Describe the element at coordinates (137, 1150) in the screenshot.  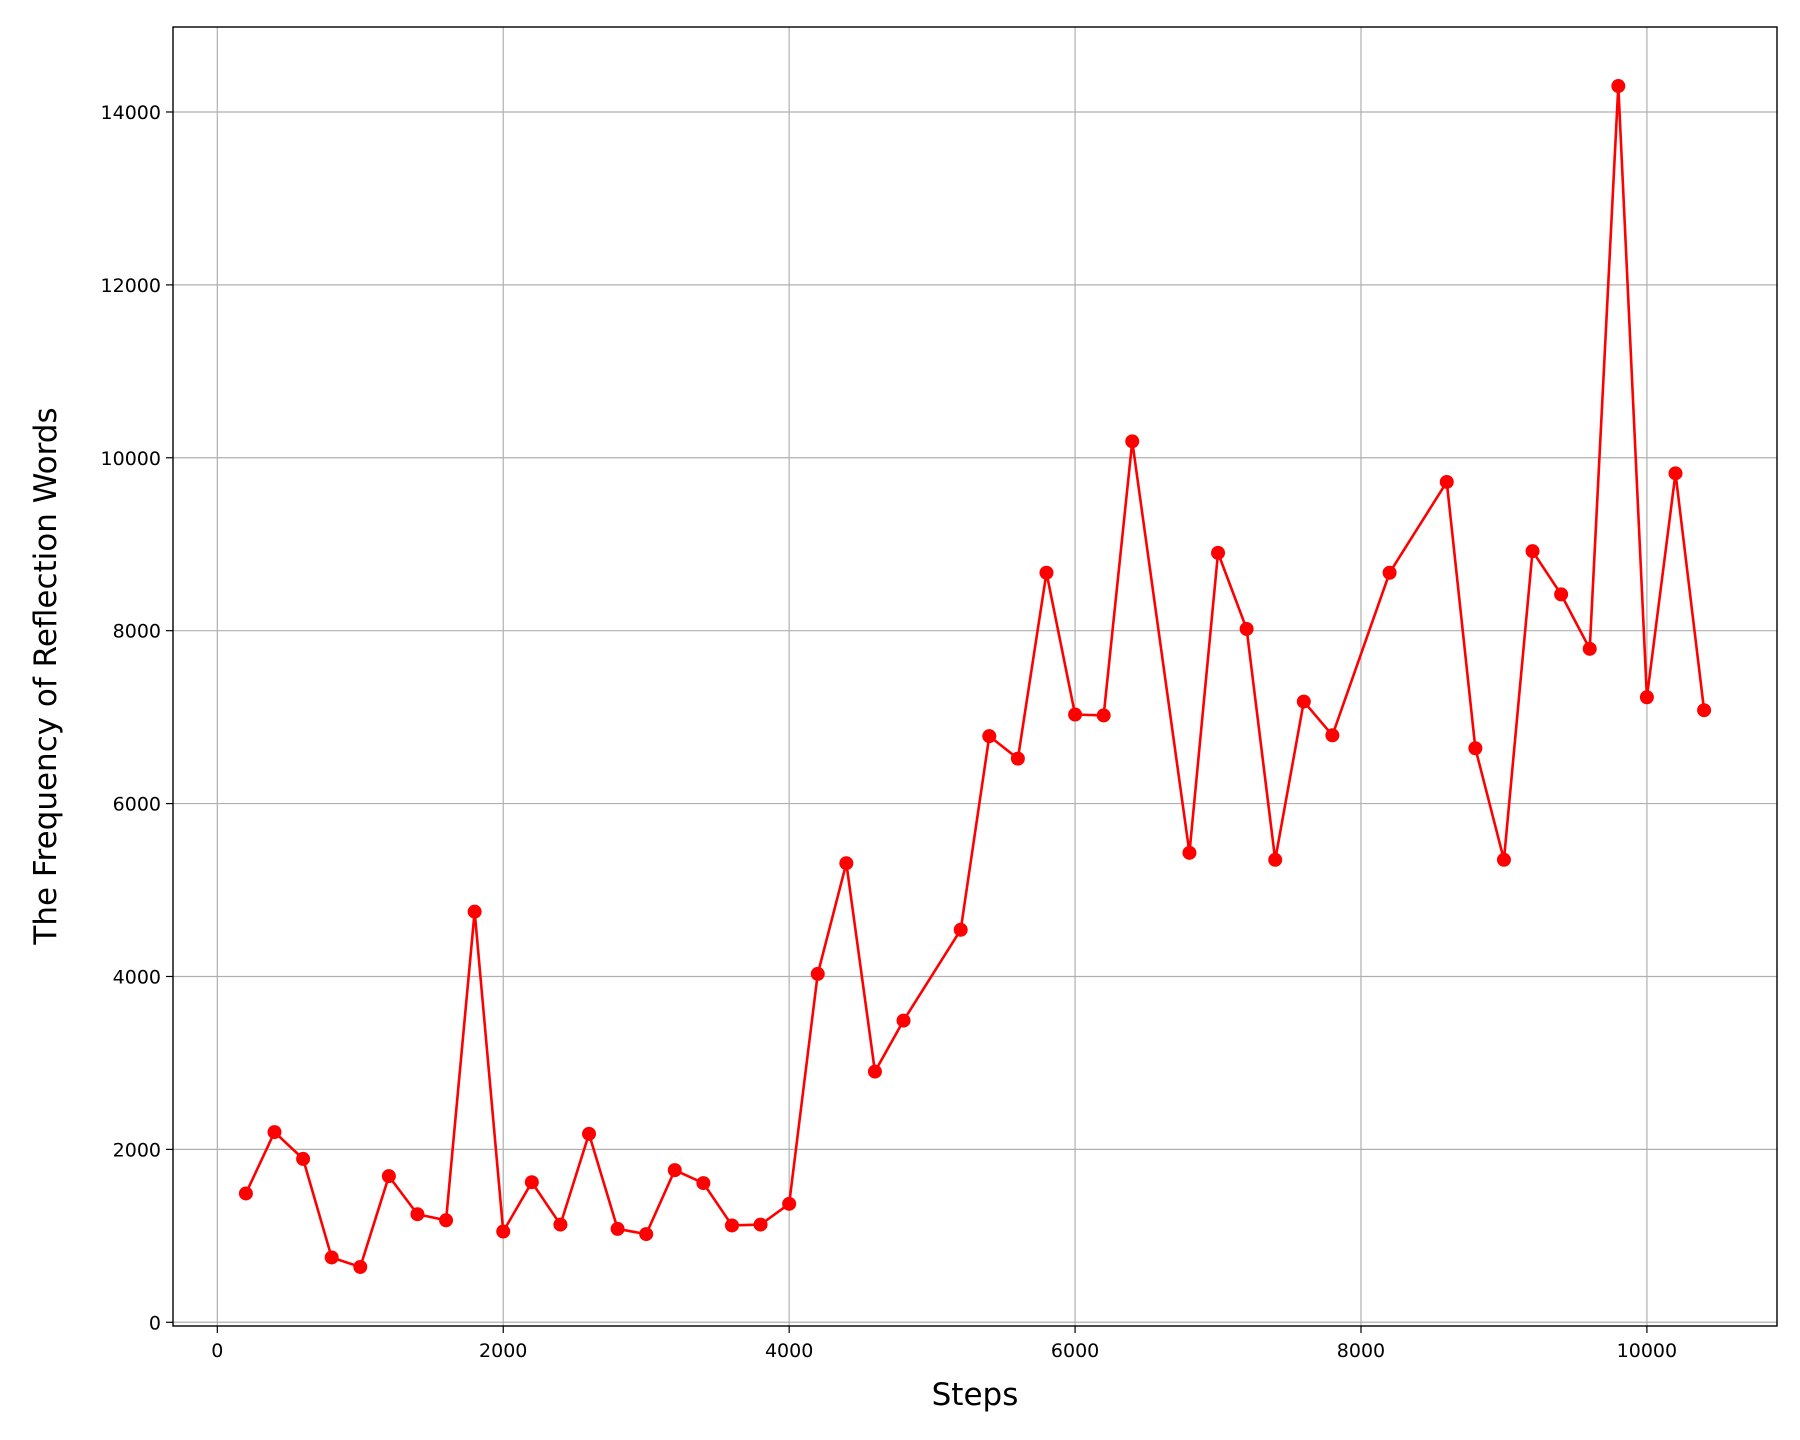
I see `y-tick-label: 2000` at that location.